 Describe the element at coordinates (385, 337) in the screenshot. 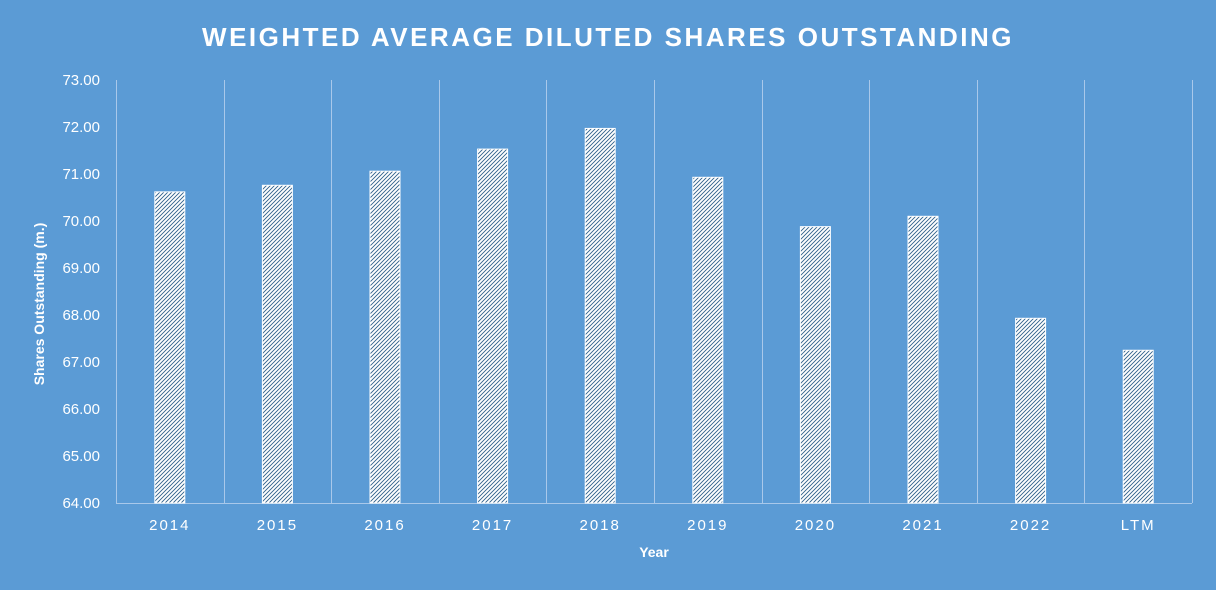

I see `bar-2016` at that location.